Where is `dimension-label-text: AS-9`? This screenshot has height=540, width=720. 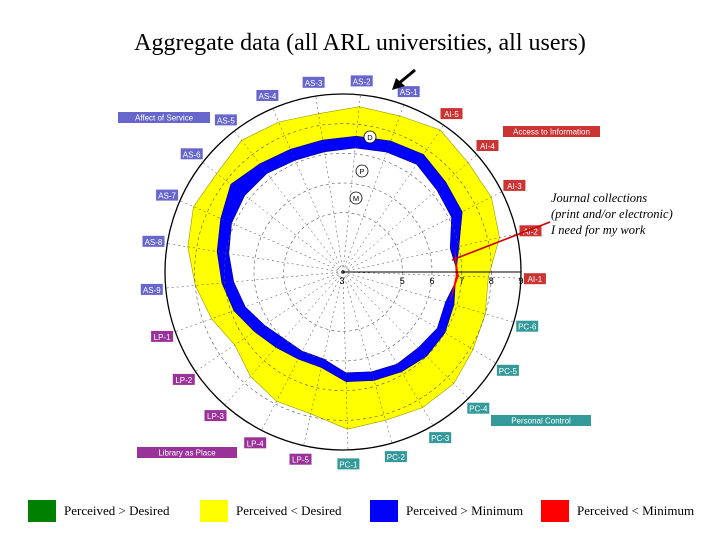 dimension-label-text: AS-9 is located at coordinates (152, 290).